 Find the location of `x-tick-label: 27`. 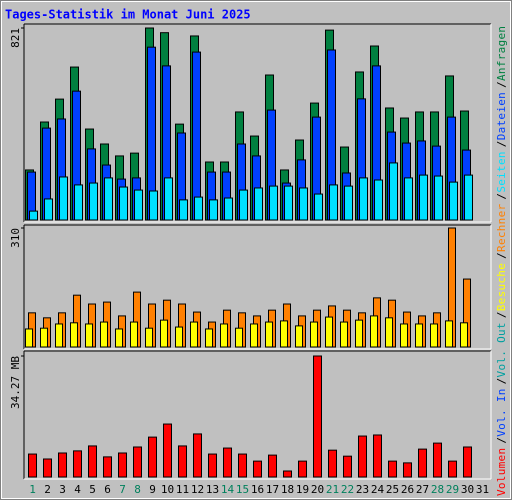

x-tick-label: 27 is located at coordinates (422, 489).